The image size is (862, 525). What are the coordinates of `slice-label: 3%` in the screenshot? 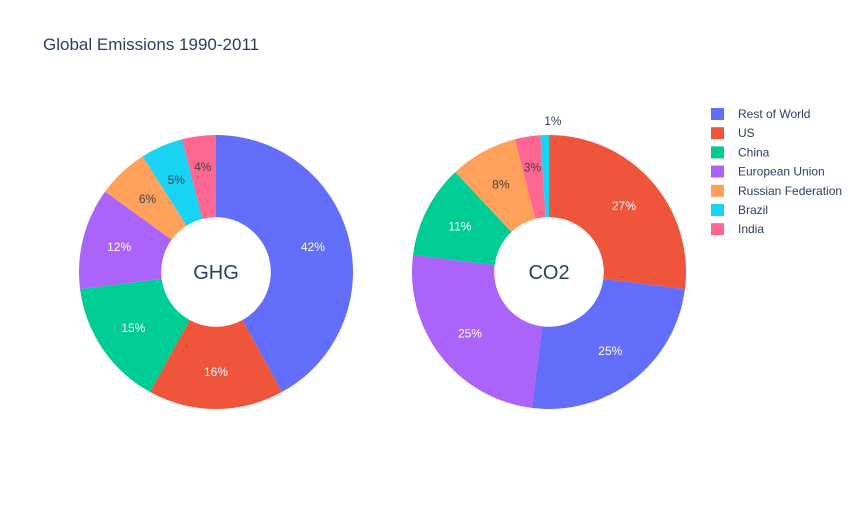 It's located at (533, 168).